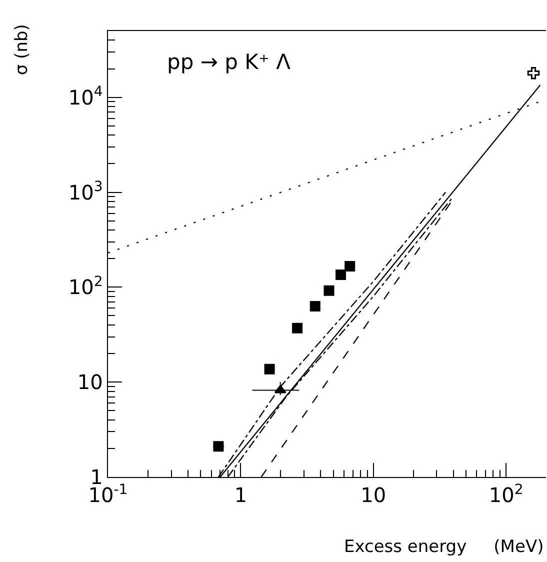 The width and height of the screenshot is (547, 562). What do you see at coordinates (229, 62) in the screenshot?
I see `annotation: pp → p K⁺ Λ` at bounding box center [229, 62].